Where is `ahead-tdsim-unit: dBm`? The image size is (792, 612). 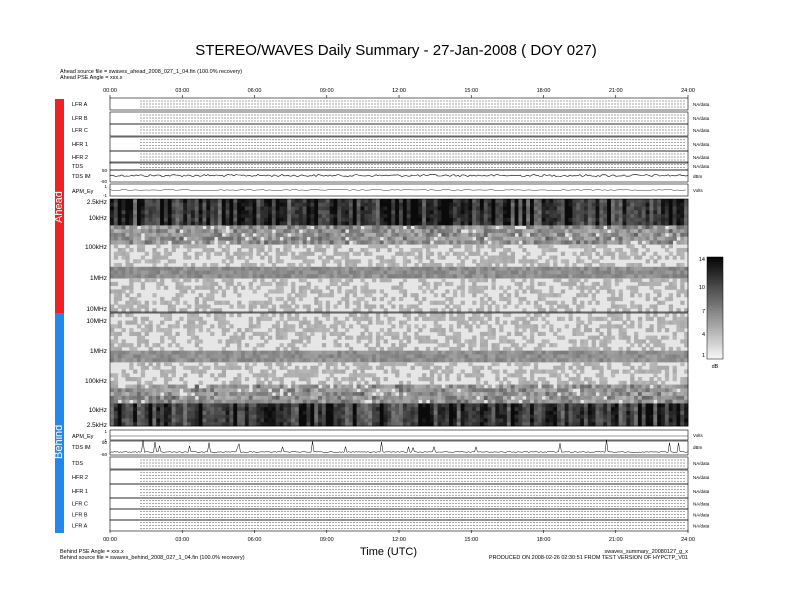
ahead-tdsim-unit: dBm is located at coordinates (698, 176).